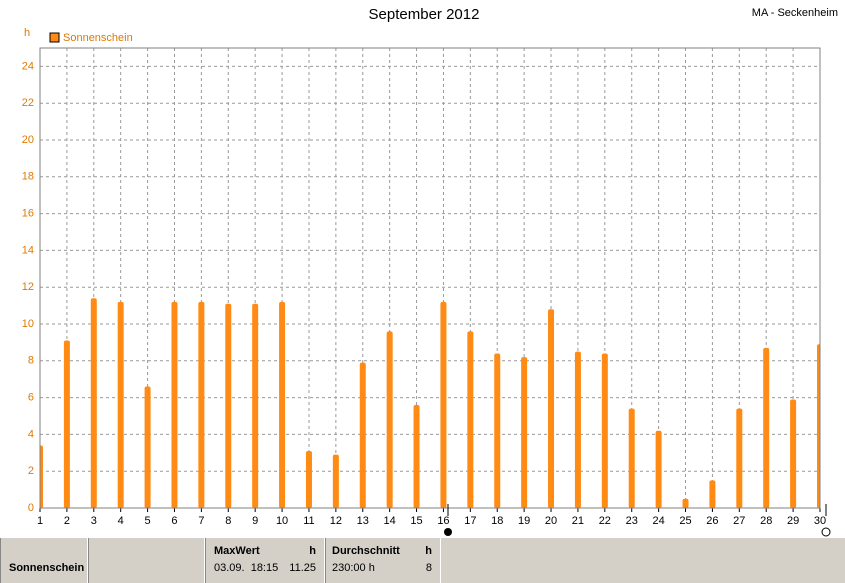 Image resolution: width=845 pixels, height=583 pixels. I want to click on col-header: MaxWert, so click(237, 551).